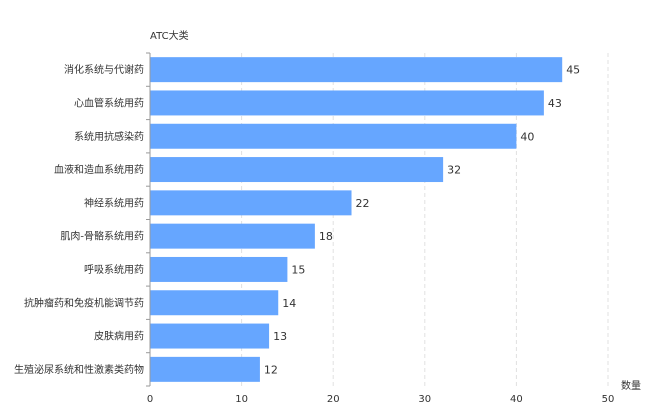  Describe the element at coordinates (104, 69) in the screenshot. I see `category-label: 消化系统与代谢药` at that location.